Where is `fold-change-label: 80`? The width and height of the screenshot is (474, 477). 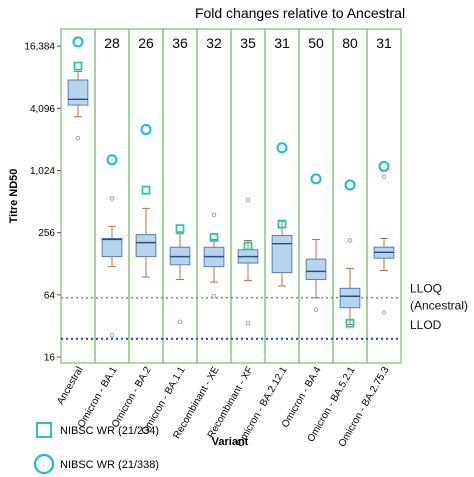
fold-change-label: 80 is located at coordinates (350, 43).